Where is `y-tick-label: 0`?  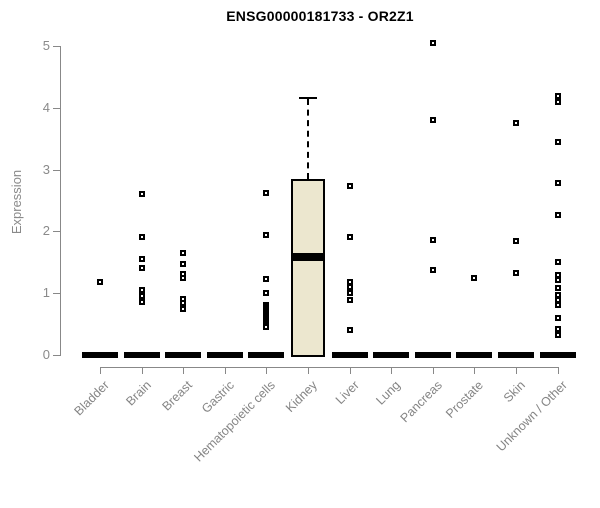
y-tick-label: 0 is located at coordinates (46, 354).